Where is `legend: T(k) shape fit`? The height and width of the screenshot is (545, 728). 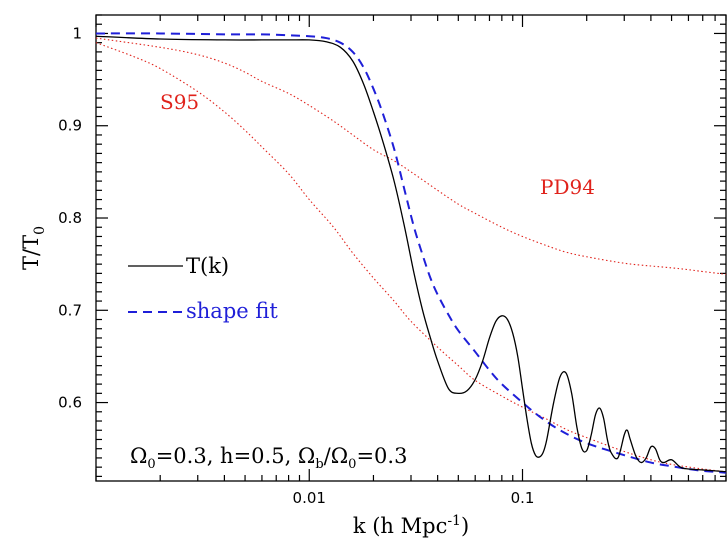
legend: T(k) shape fit is located at coordinates (203, 288).